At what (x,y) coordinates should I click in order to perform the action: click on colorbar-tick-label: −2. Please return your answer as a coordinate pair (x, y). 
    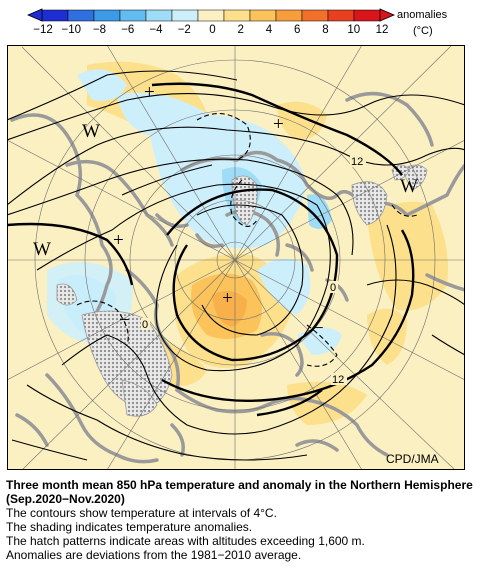
    Looking at the image, I should click on (184, 30).